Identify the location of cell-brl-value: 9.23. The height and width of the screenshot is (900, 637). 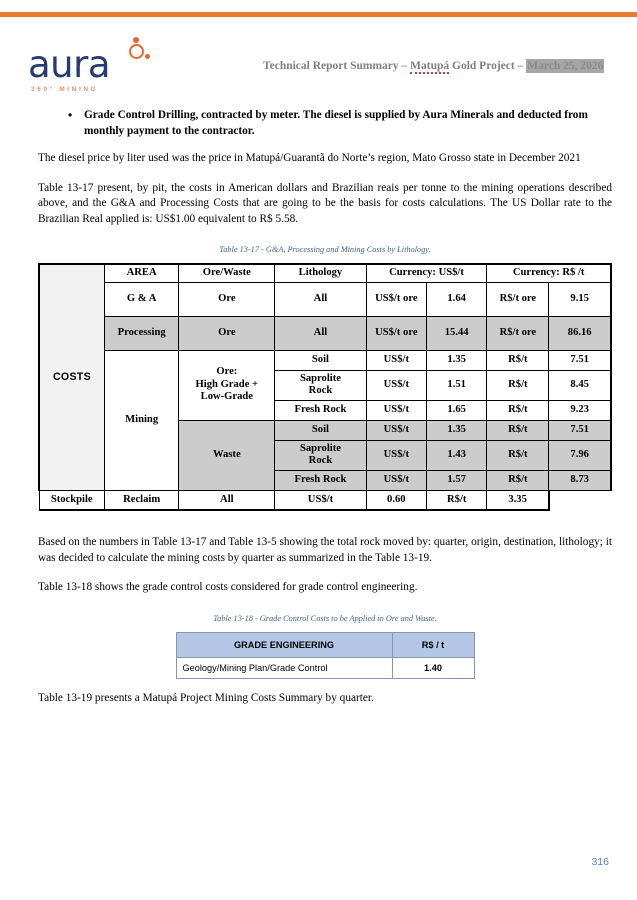
(580, 410).